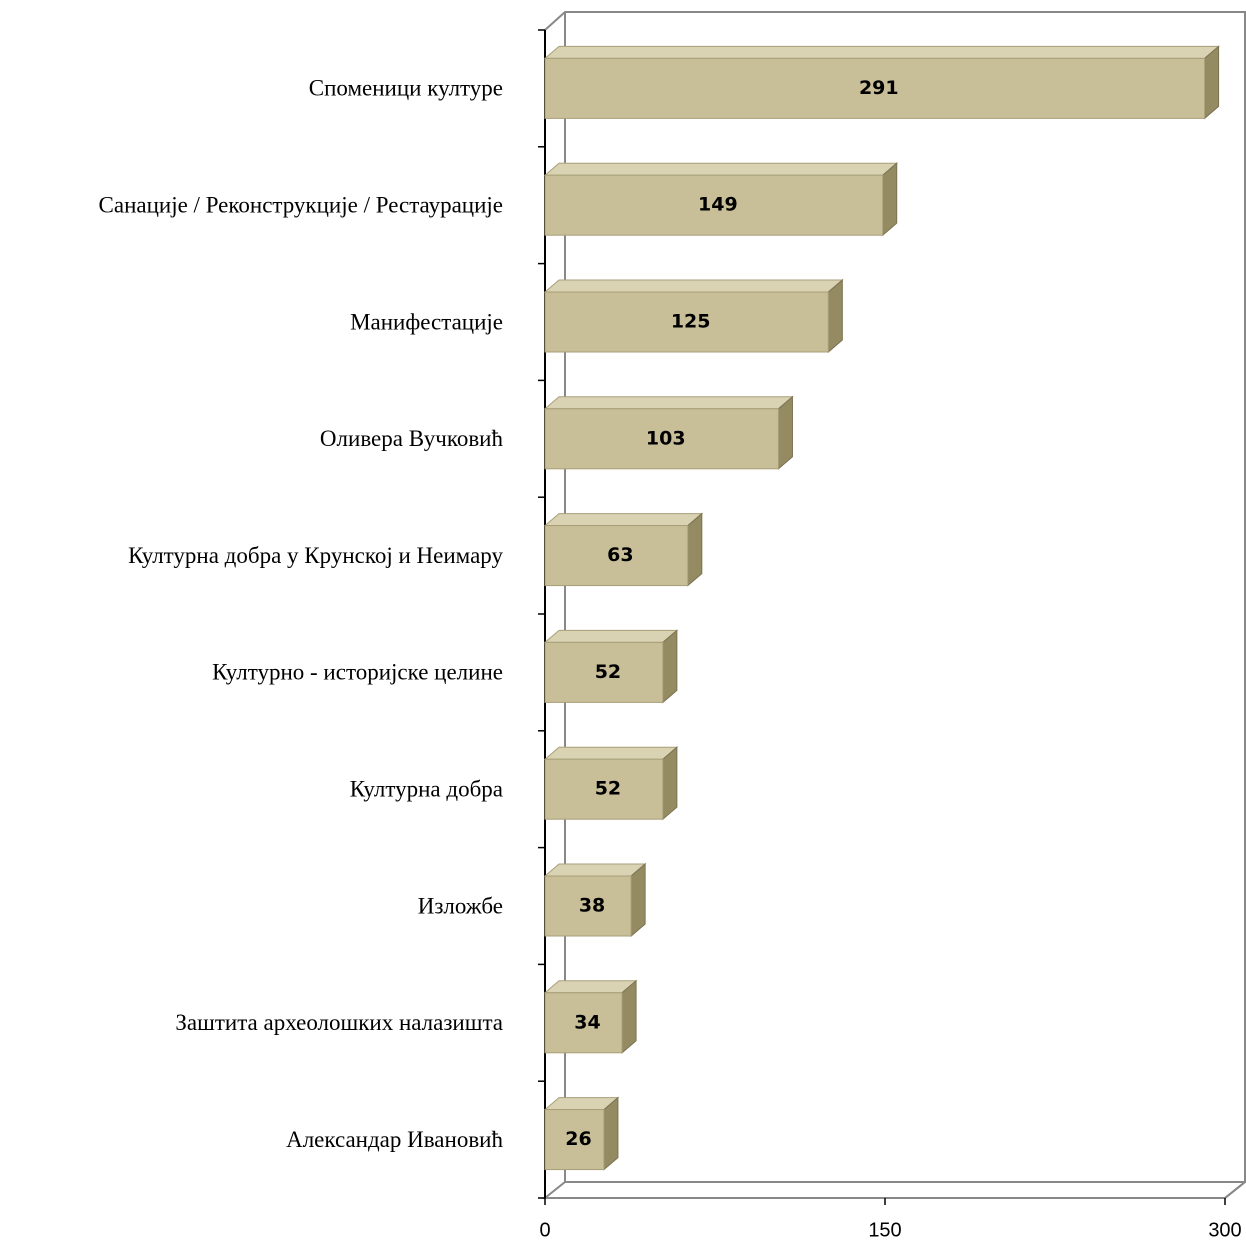 This screenshot has height=1240, width=1246. Describe the element at coordinates (394, 1139) in the screenshot. I see `y-tick-label: Александар Ивановић` at that location.